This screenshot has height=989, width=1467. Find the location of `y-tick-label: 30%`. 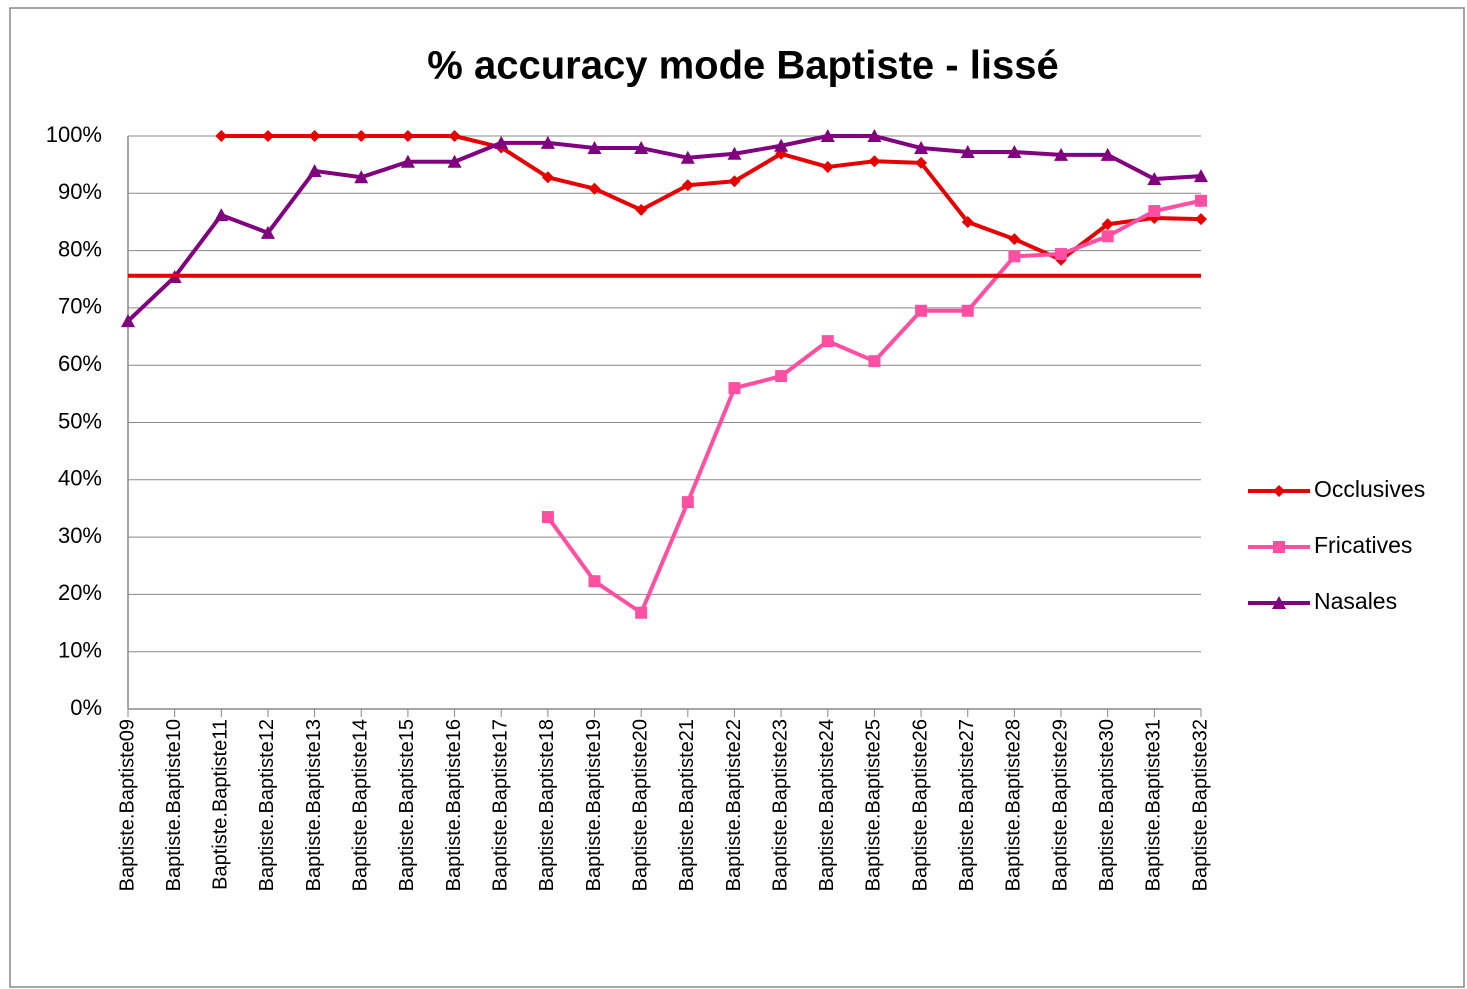

y-tick-label: 30% is located at coordinates (80, 535).